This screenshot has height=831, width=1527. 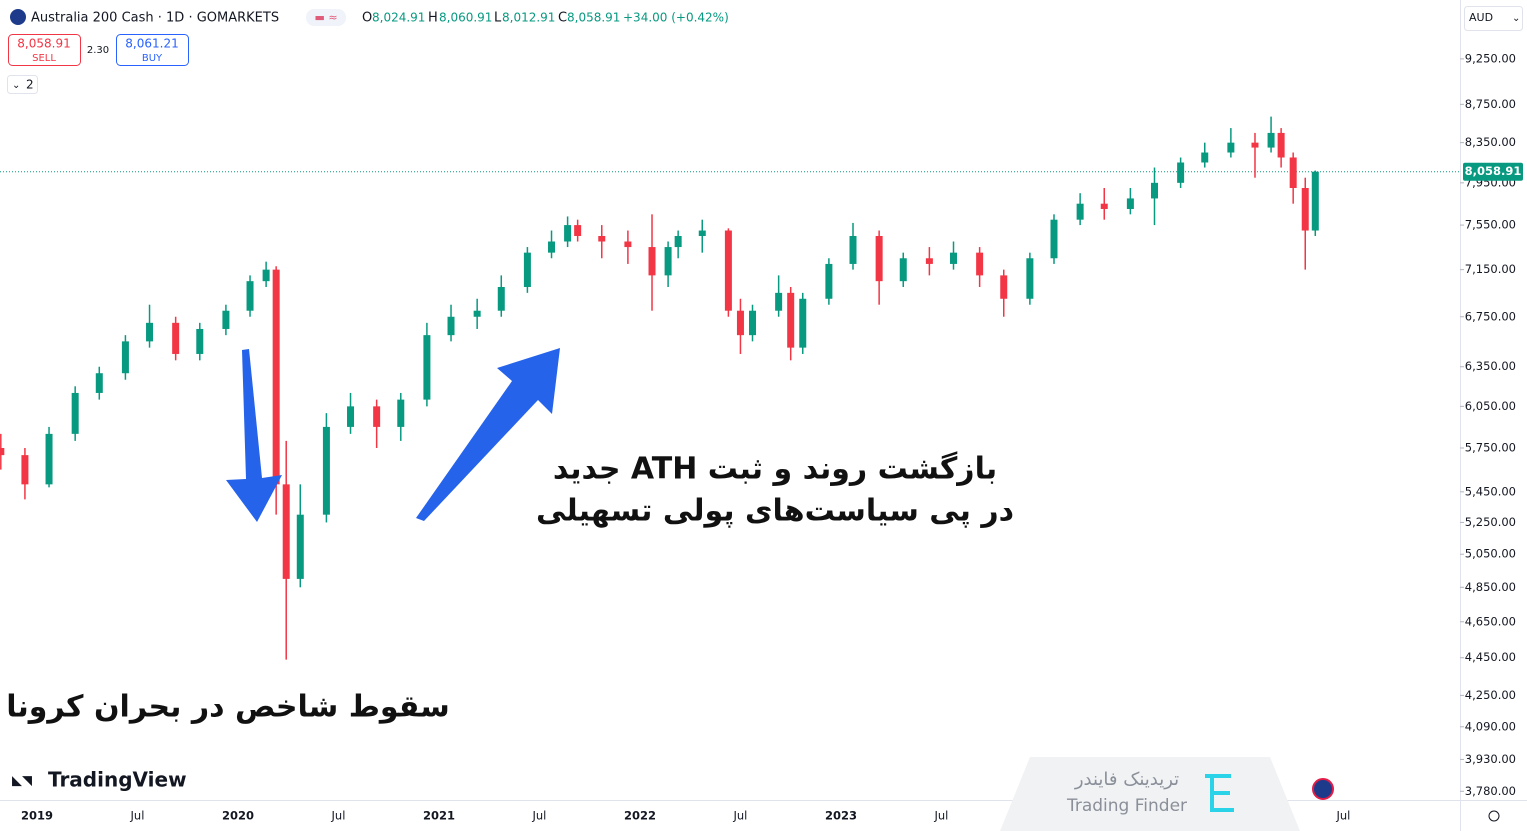 I want to click on x-tick-label: 2019, so click(x=37, y=816).